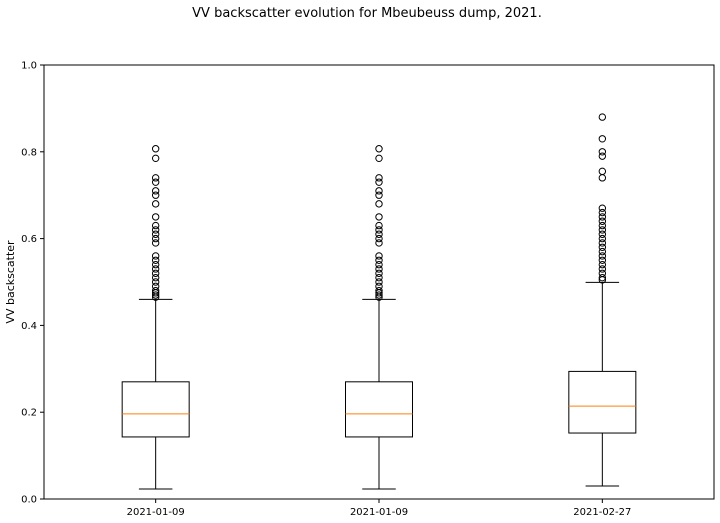 This screenshot has width=720, height=523. Describe the element at coordinates (32, 283) in the screenshot. I see `y-axis: 0.0 0.2 0.4 0.6 0.8 1.0` at that location.